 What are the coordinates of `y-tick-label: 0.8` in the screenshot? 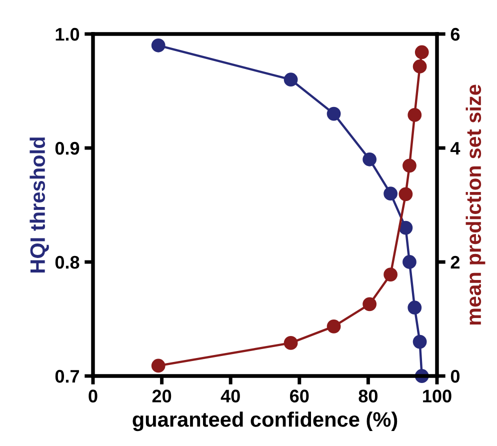 It's located at (67, 262).